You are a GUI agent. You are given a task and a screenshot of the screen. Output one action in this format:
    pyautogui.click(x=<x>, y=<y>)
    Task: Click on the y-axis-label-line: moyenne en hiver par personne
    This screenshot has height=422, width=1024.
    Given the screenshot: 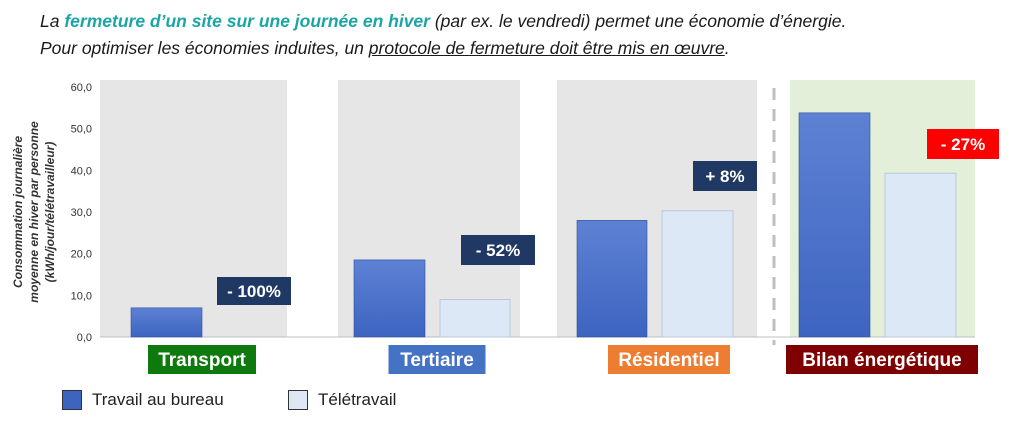 What is the action you would take?
    pyautogui.click(x=34, y=212)
    